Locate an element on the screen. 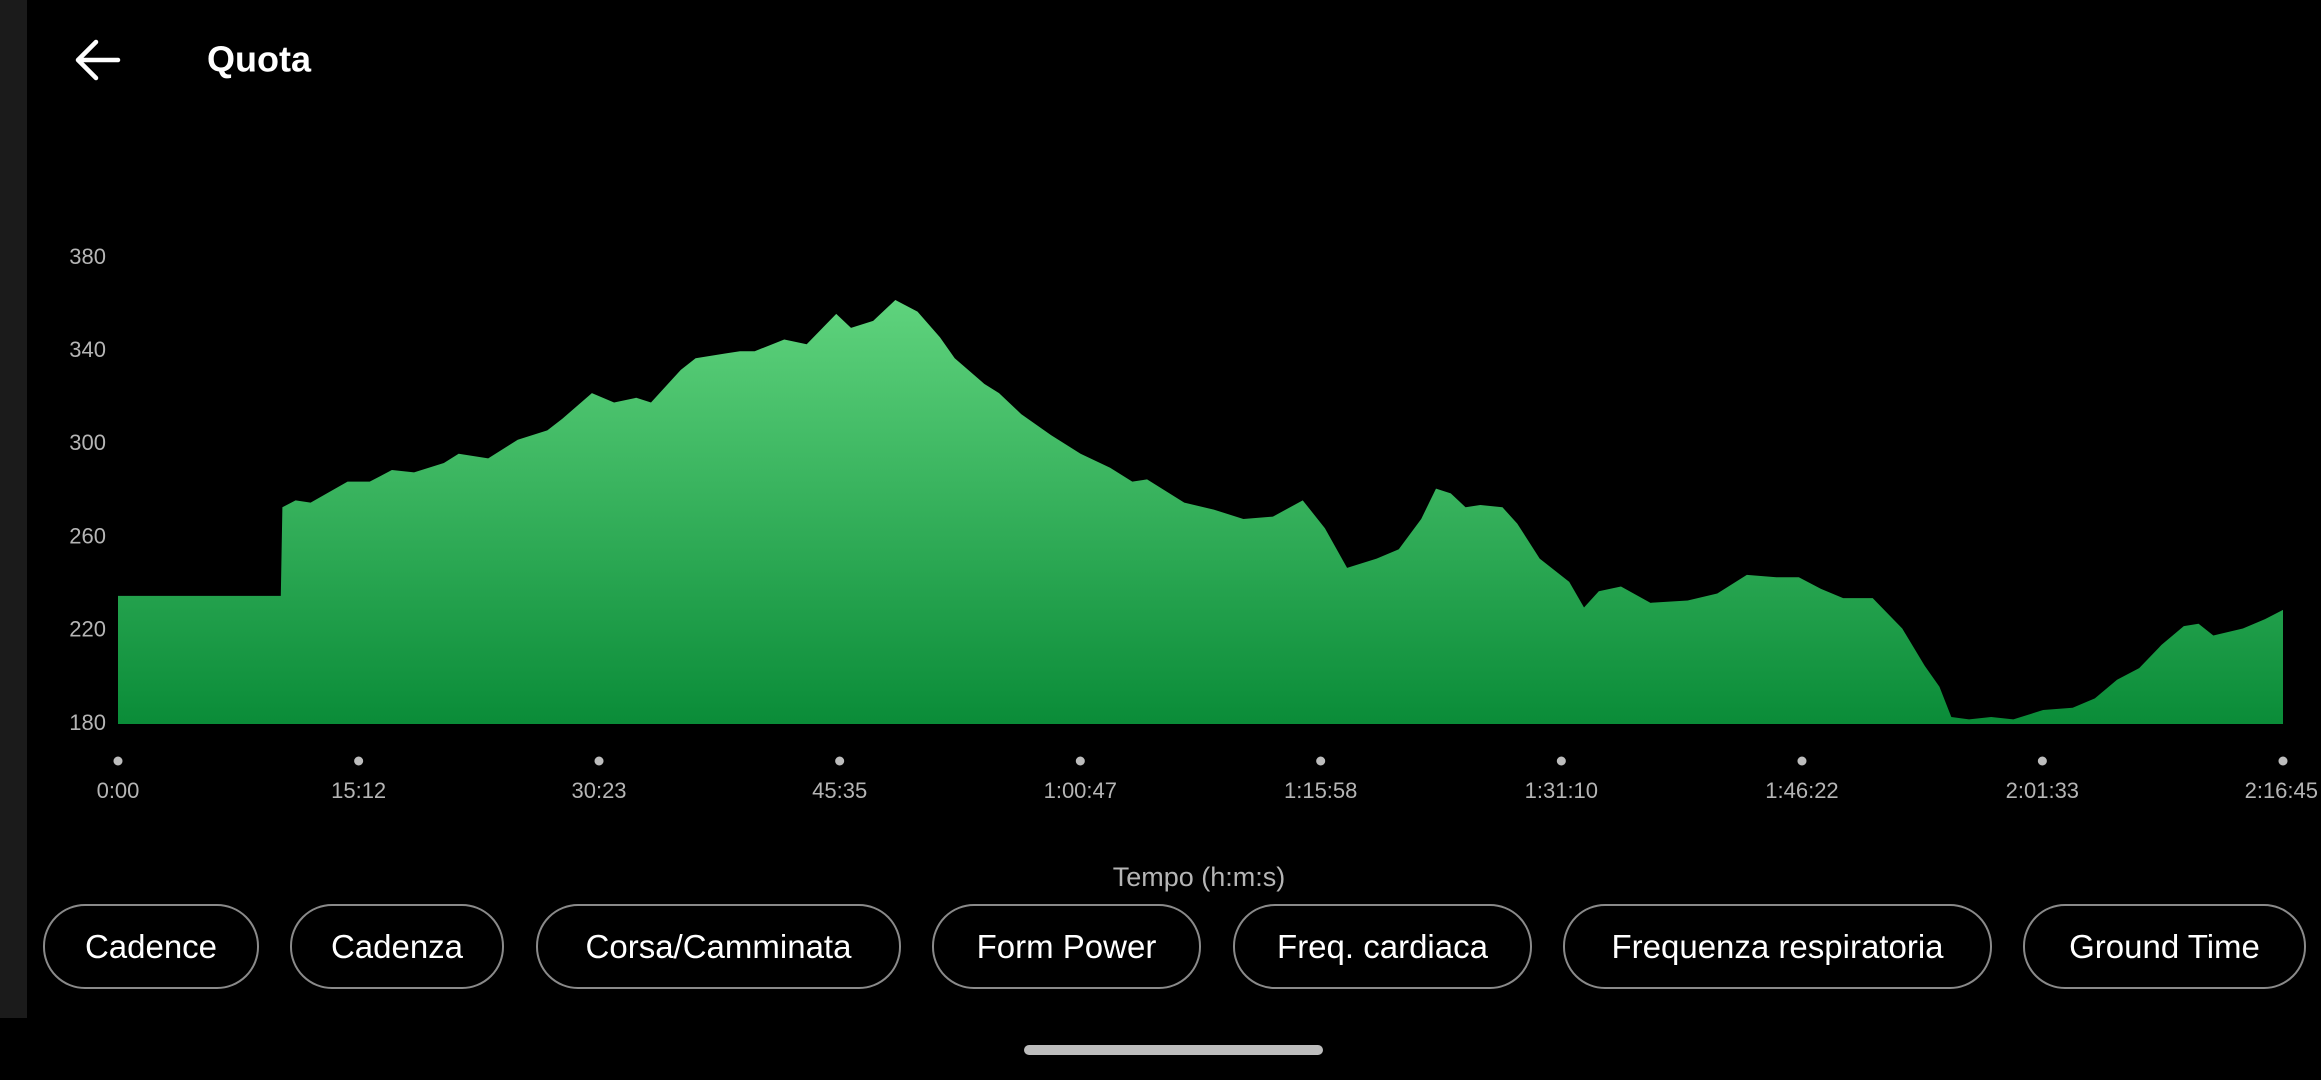 Image resolution: width=2321 pixels, height=1080 pixels. metric-chip: Freq. cardiaca is located at coordinates (1382, 946).